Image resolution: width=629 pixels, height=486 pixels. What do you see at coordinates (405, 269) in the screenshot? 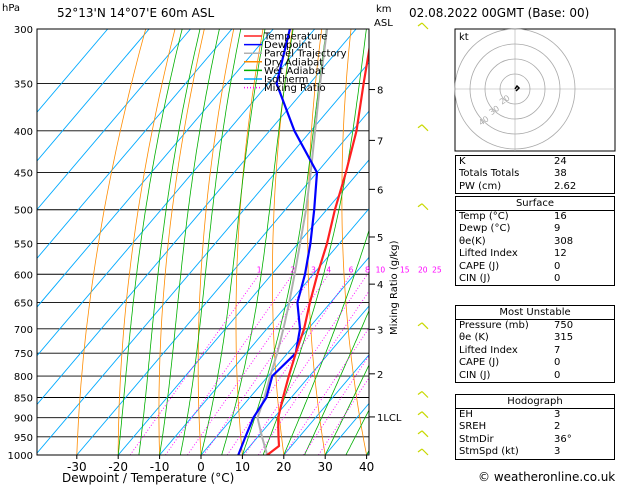
I see `mixing-ratio-label: 15` at bounding box center [405, 269].